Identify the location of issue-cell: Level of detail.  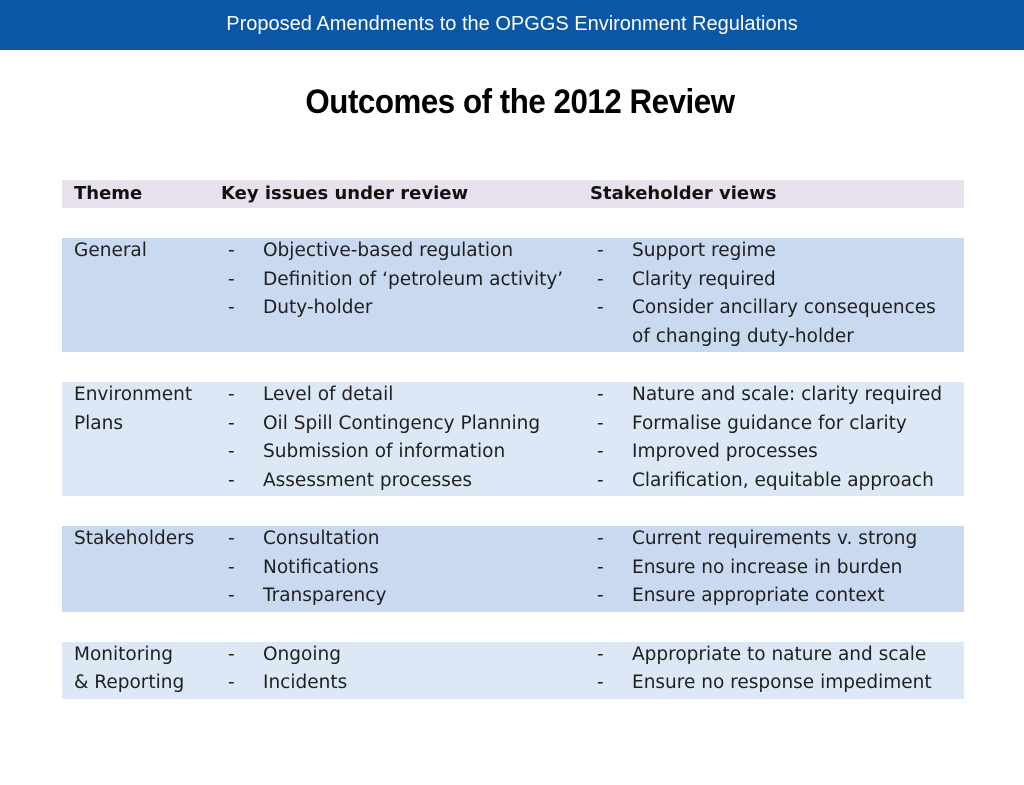
(328, 394).